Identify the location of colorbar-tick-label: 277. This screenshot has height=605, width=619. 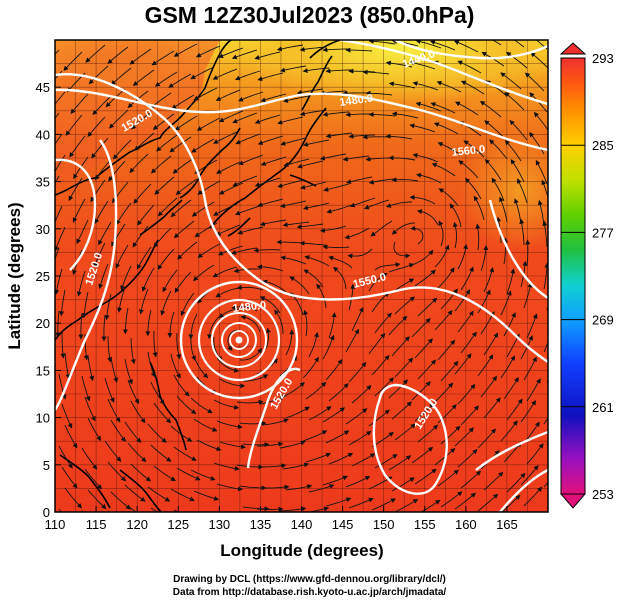
(603, 232).